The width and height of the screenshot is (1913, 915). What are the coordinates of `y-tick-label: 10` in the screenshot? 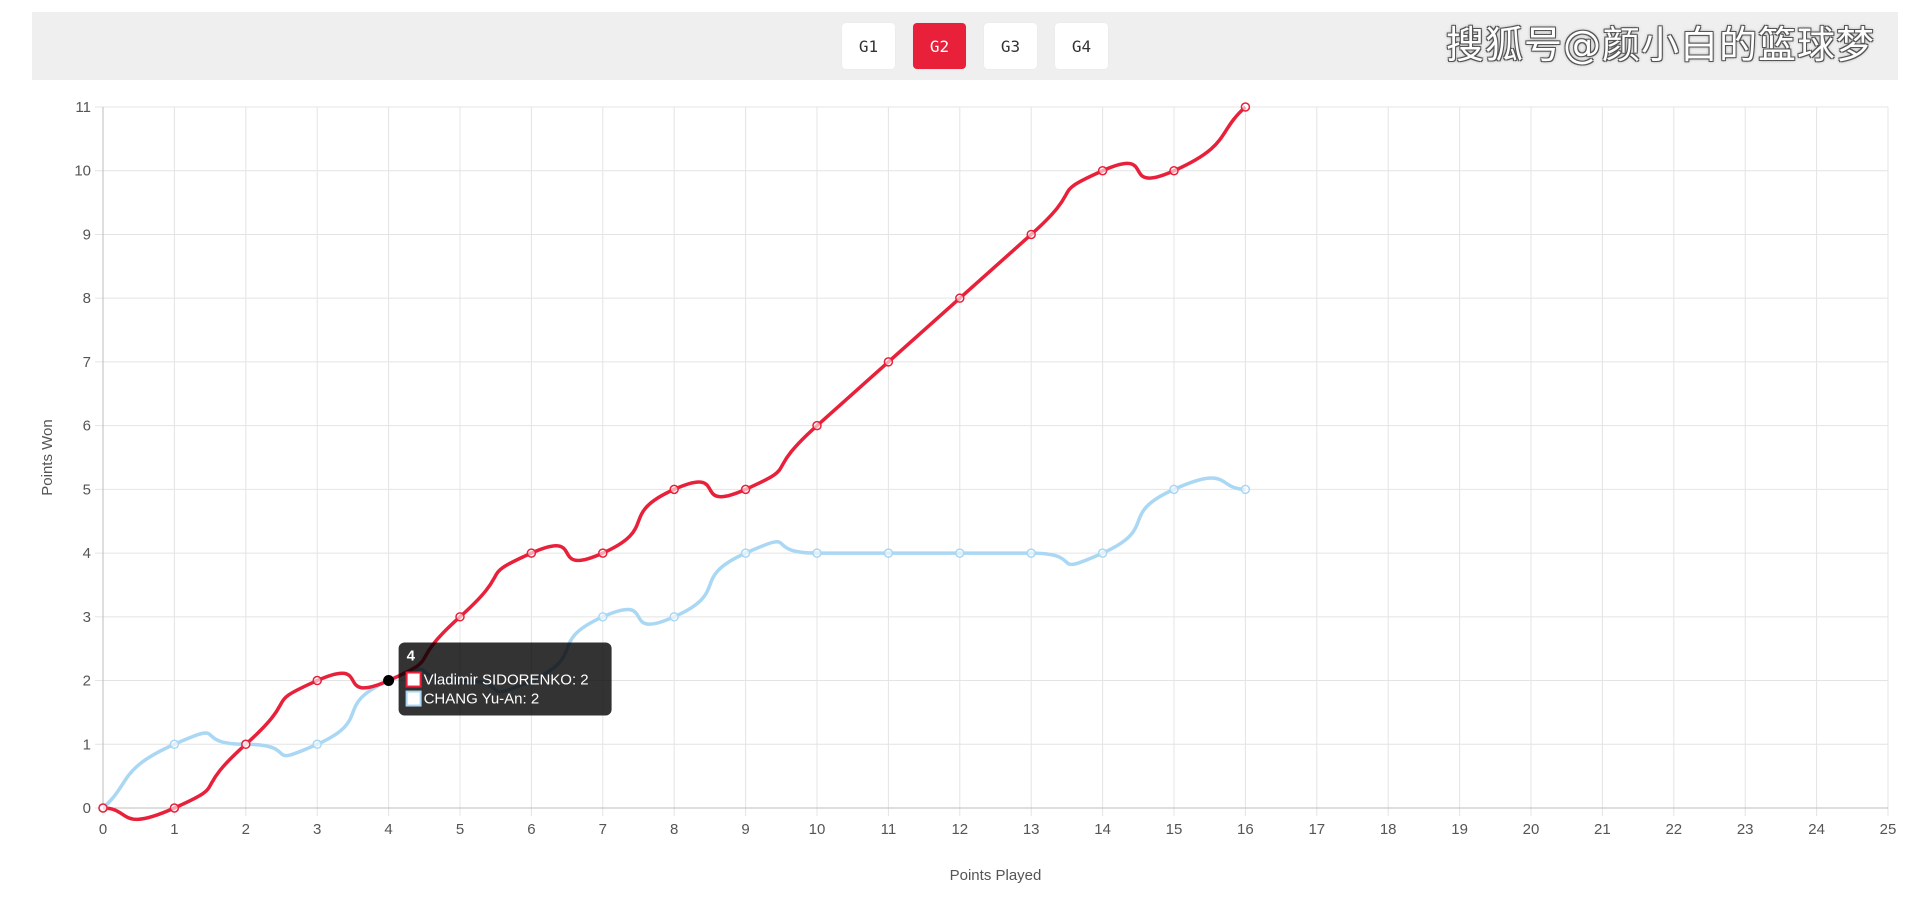 It's located at (82, 171).